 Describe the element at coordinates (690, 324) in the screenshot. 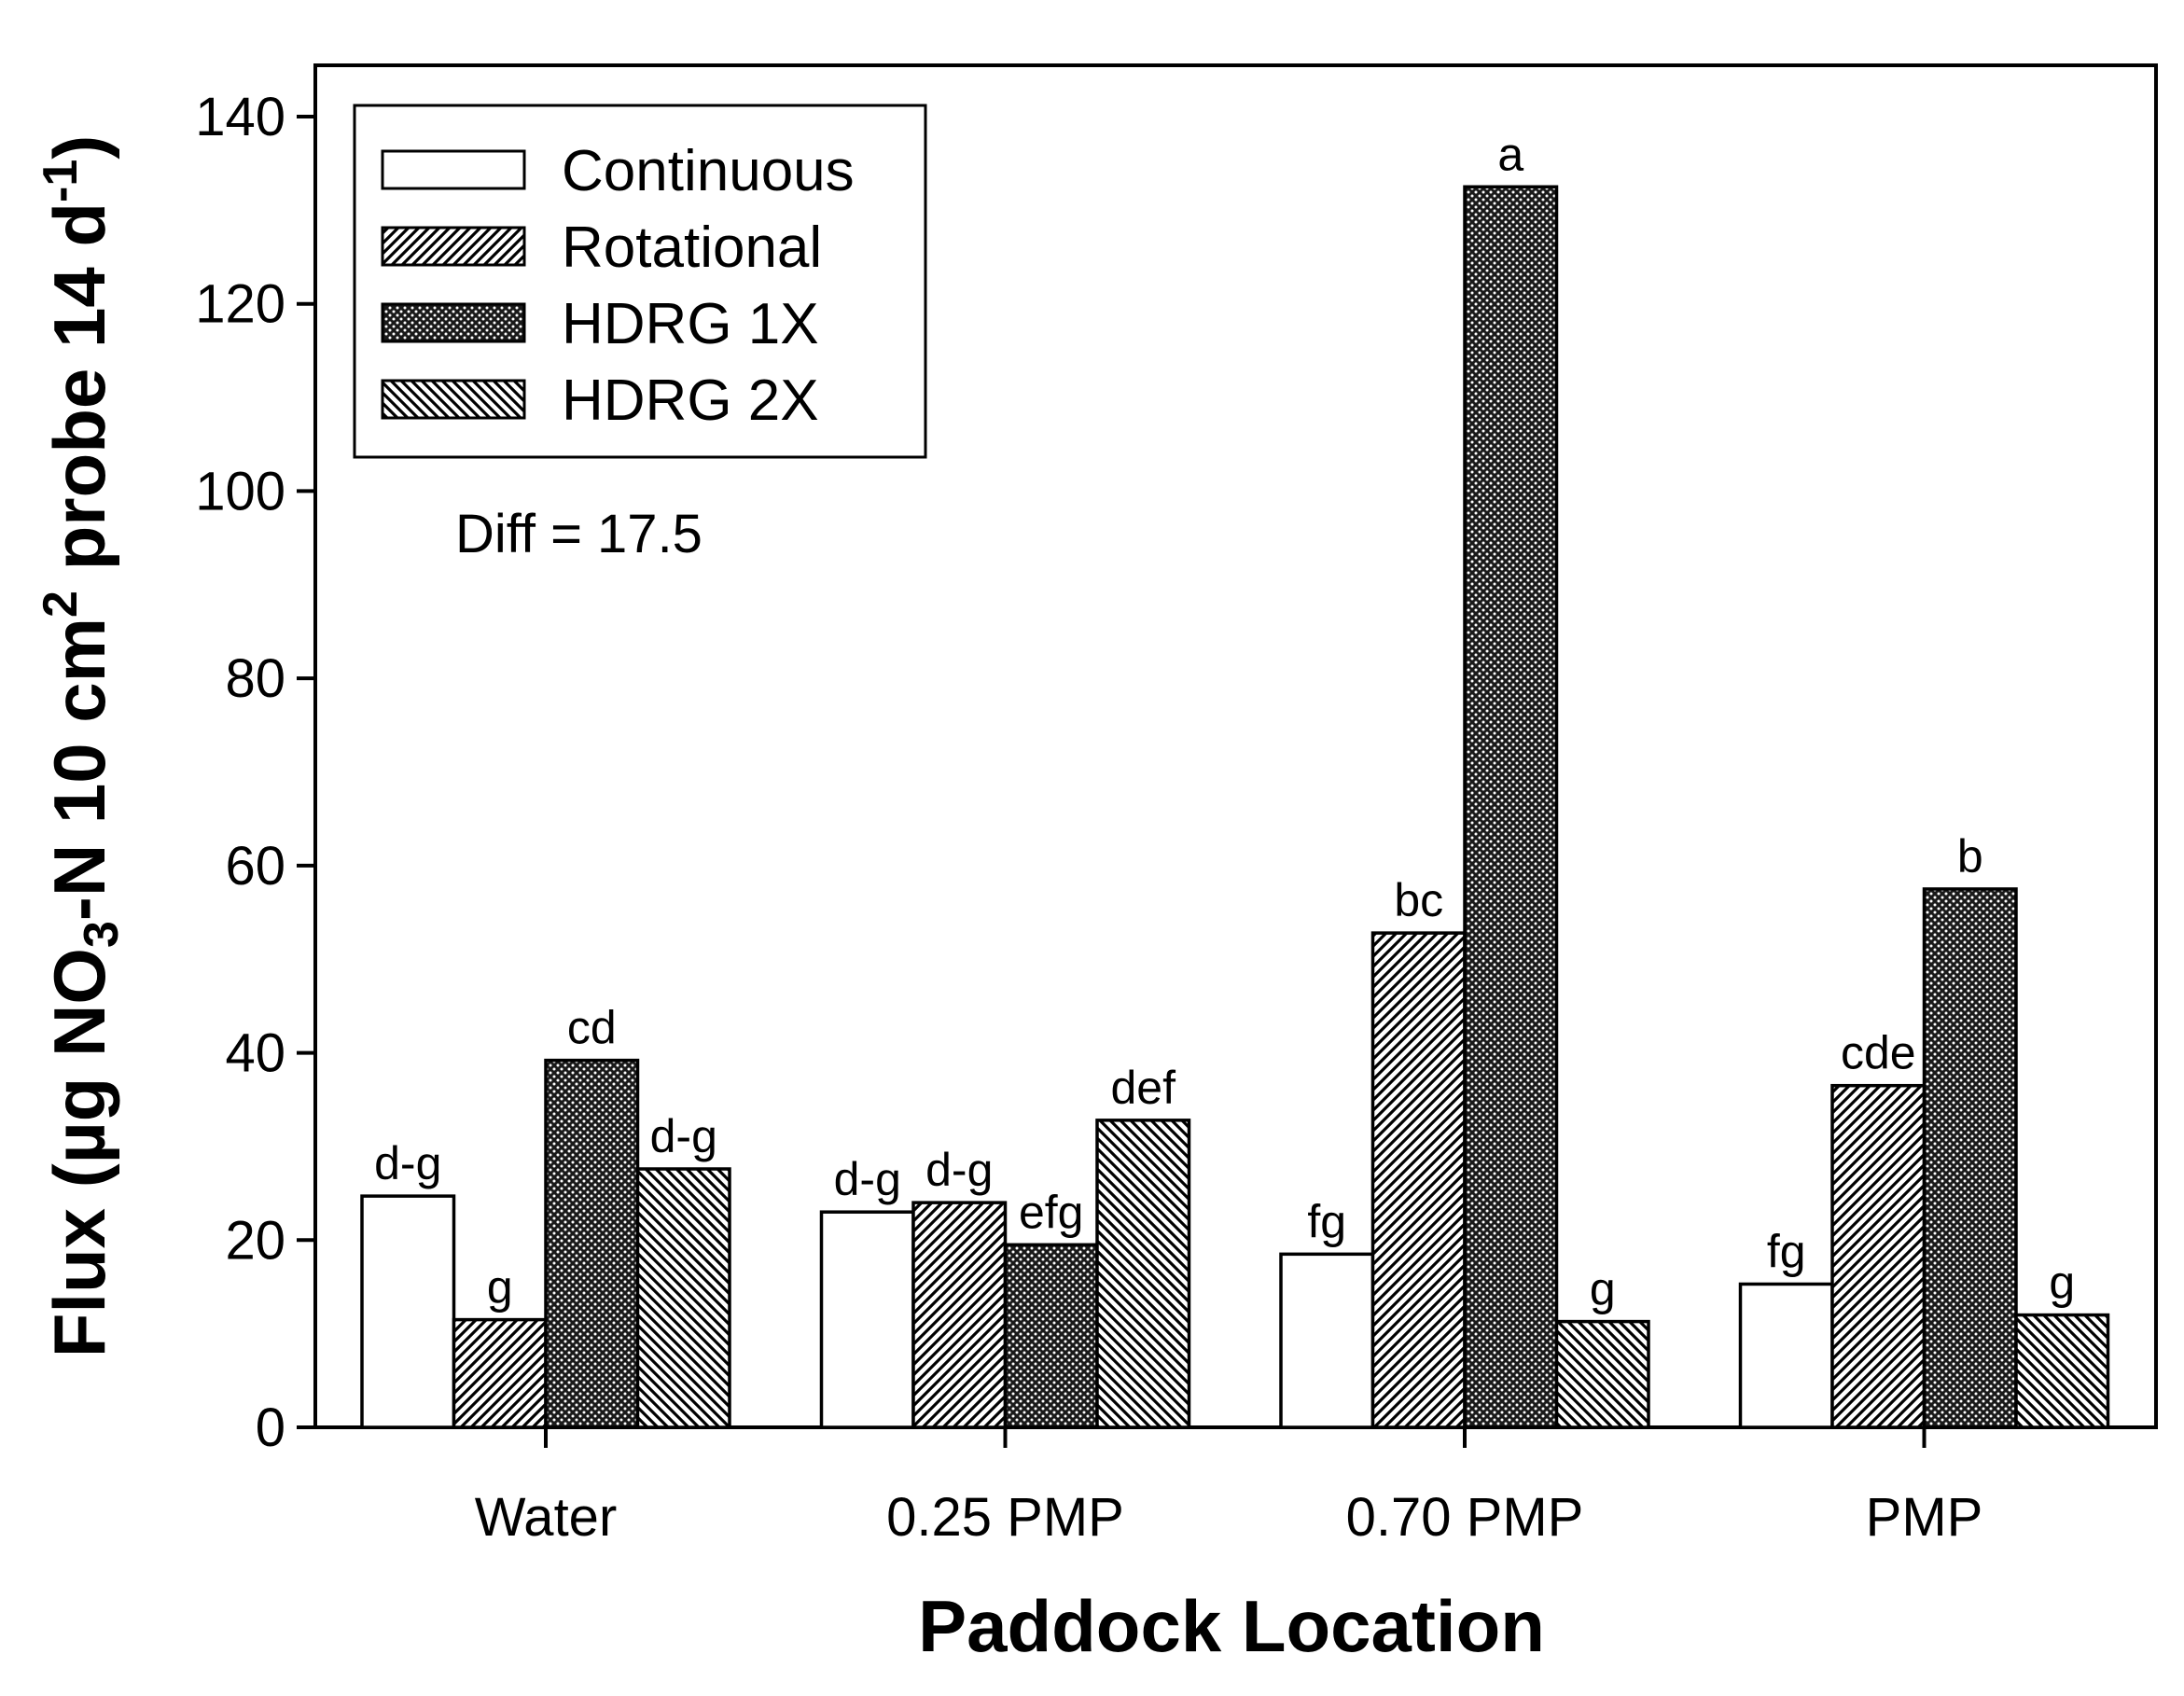

I see `legend-label: HDRG 1X` at that location.